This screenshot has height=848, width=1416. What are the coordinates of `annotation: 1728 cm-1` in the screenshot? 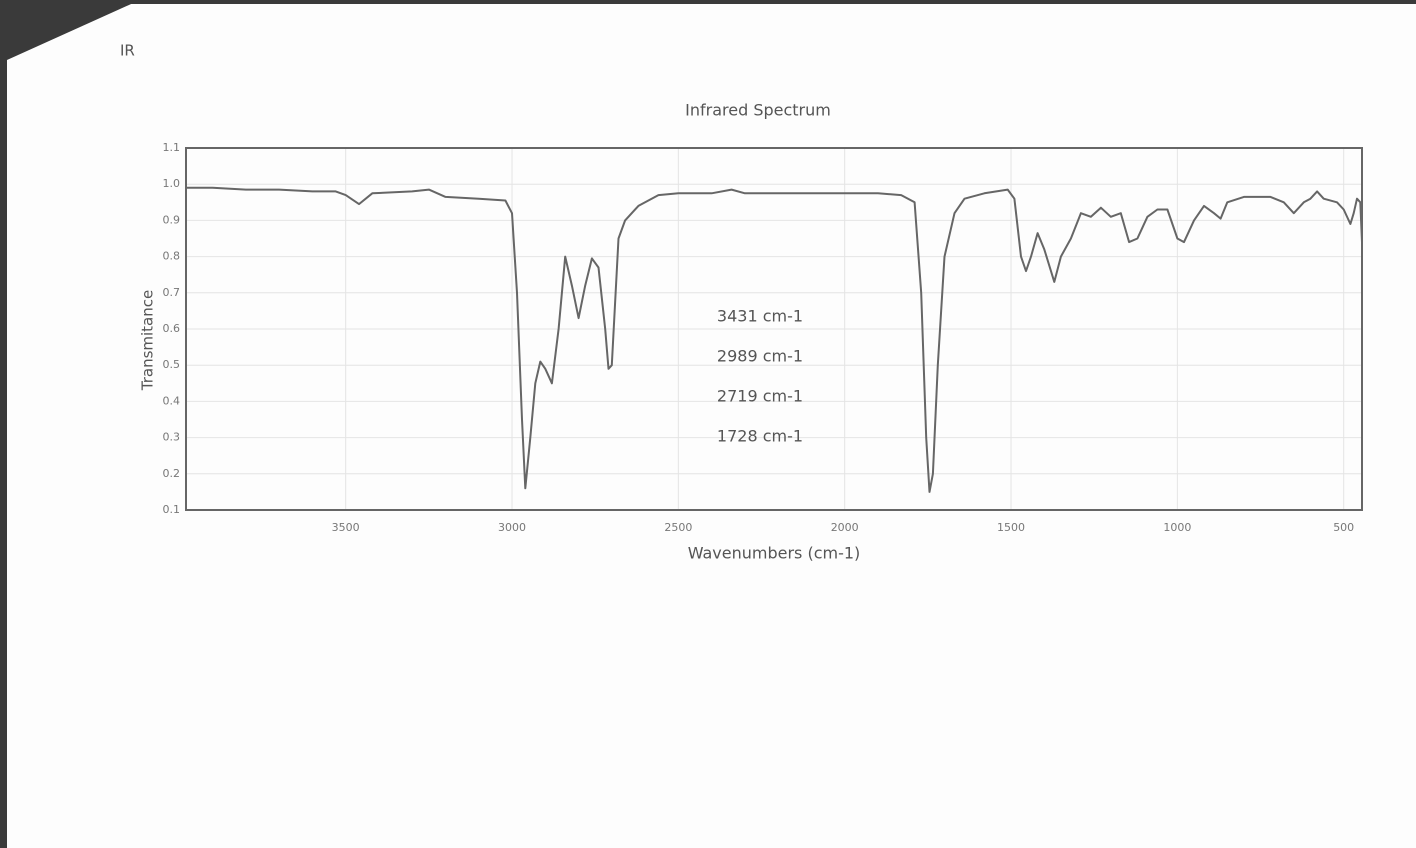 It's located at (760, 436).